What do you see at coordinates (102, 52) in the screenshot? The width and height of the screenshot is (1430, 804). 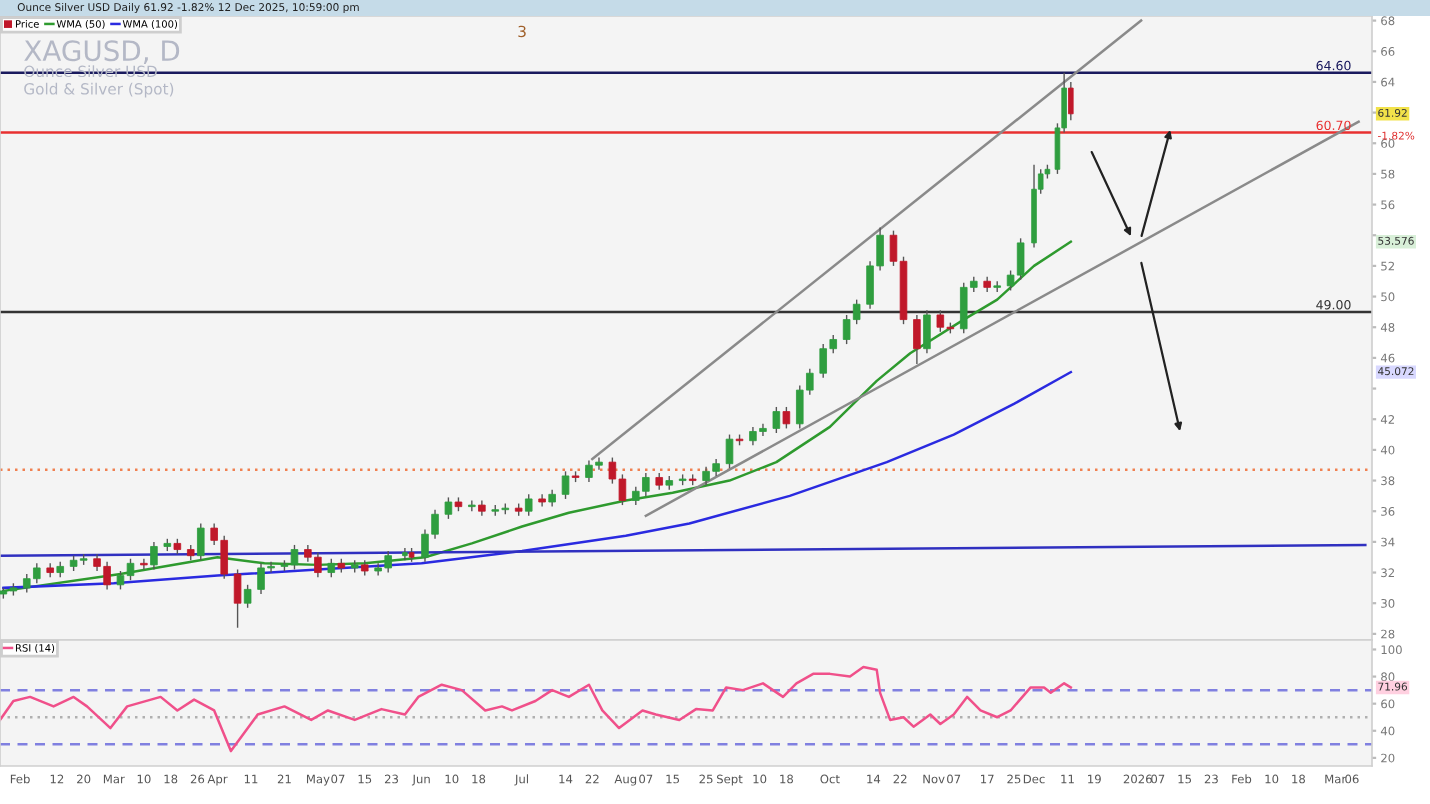 I see `annotation: XAGUSD, D` at bounding box center [102, 52].